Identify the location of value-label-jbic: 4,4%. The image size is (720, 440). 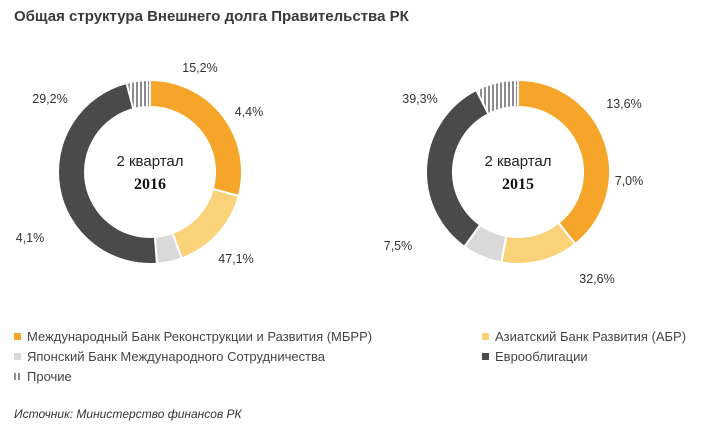
(249, 112).